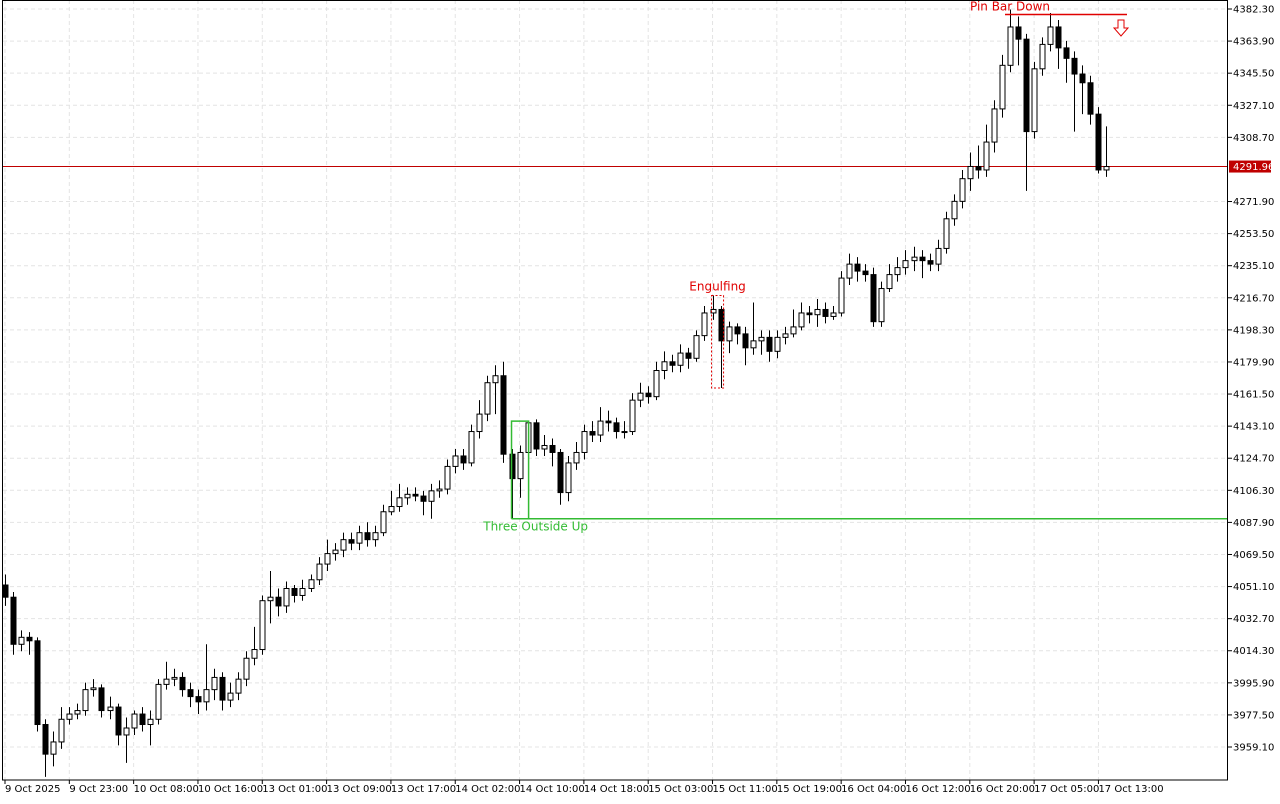  What do you see at coordinates (1066, 789) in the screenshot?
I see `x-tick-label: 17 Oct 05:00` at bounding box center [1066, 789].